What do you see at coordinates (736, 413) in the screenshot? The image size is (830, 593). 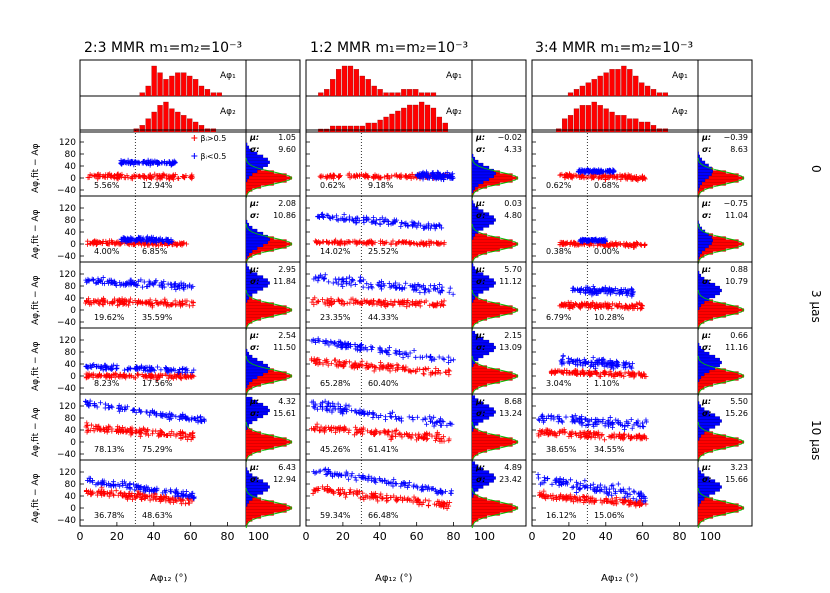 I see `sigma-value: 15.26` at bounding box center [736, 413].